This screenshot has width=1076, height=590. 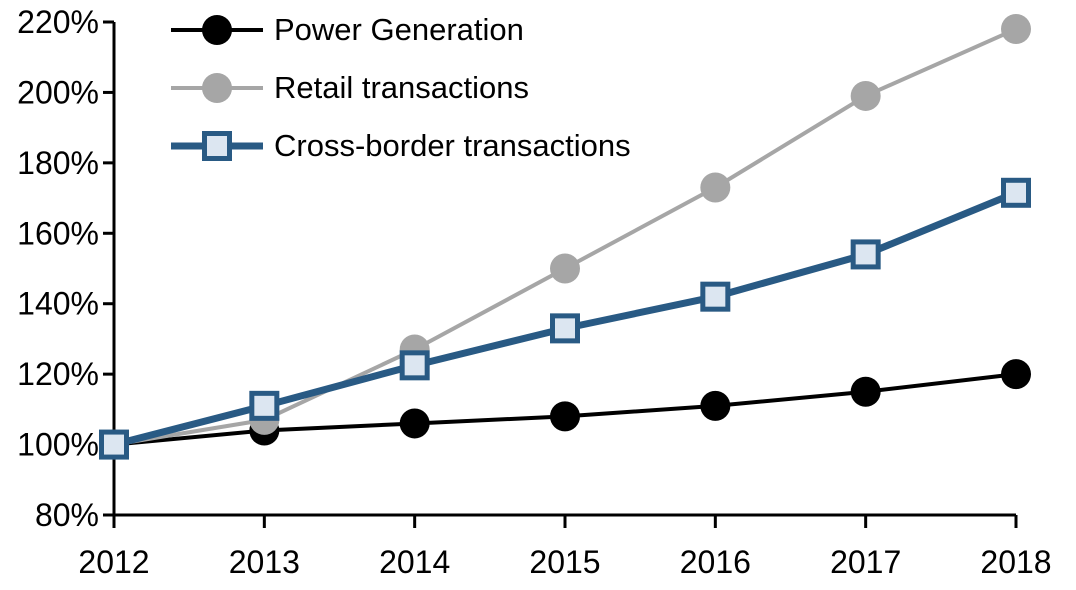 What do you see at coordinates (113, 562) in the screenshot?
I see `x-tick-label: 2012` at bounding box center [113, 562].